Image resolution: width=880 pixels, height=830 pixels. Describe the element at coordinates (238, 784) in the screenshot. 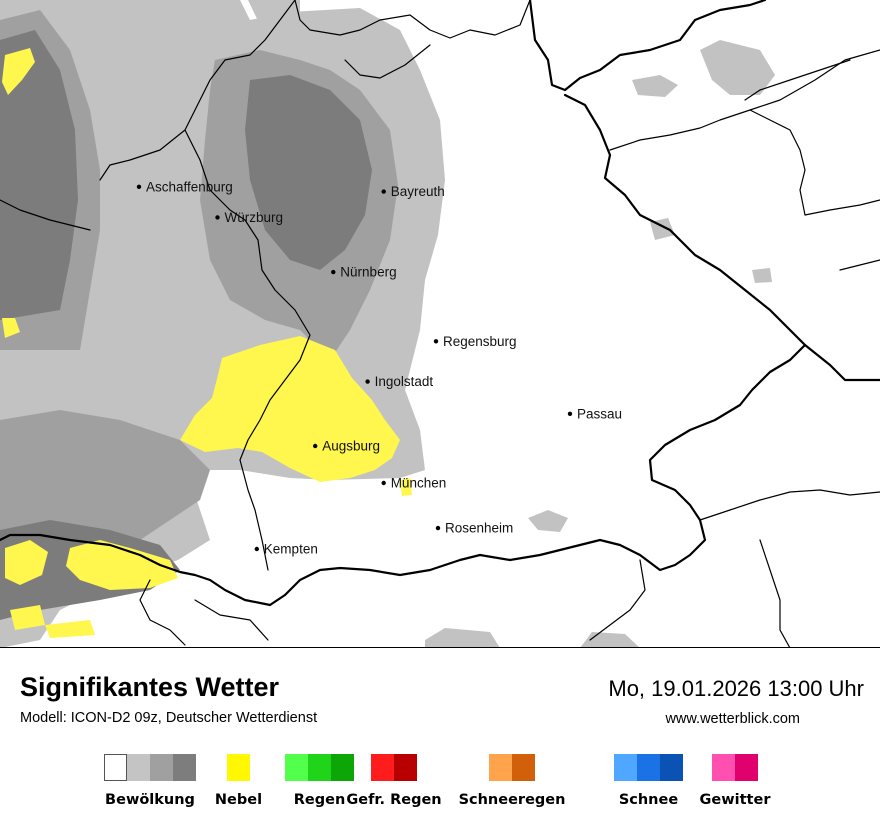

I see `legend-item-nebel: Nebel` at that location.